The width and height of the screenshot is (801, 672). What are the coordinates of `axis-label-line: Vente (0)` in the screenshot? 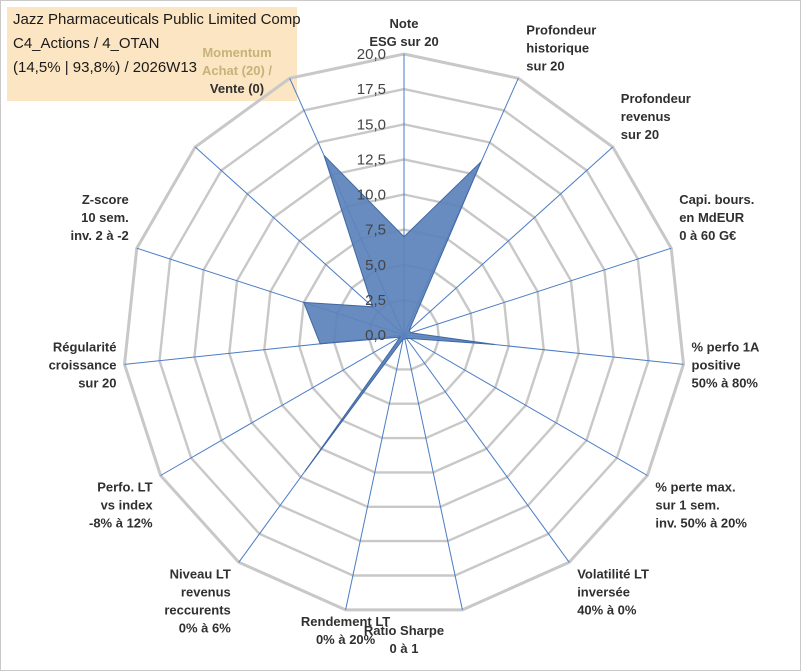 It's located at (237, 88).